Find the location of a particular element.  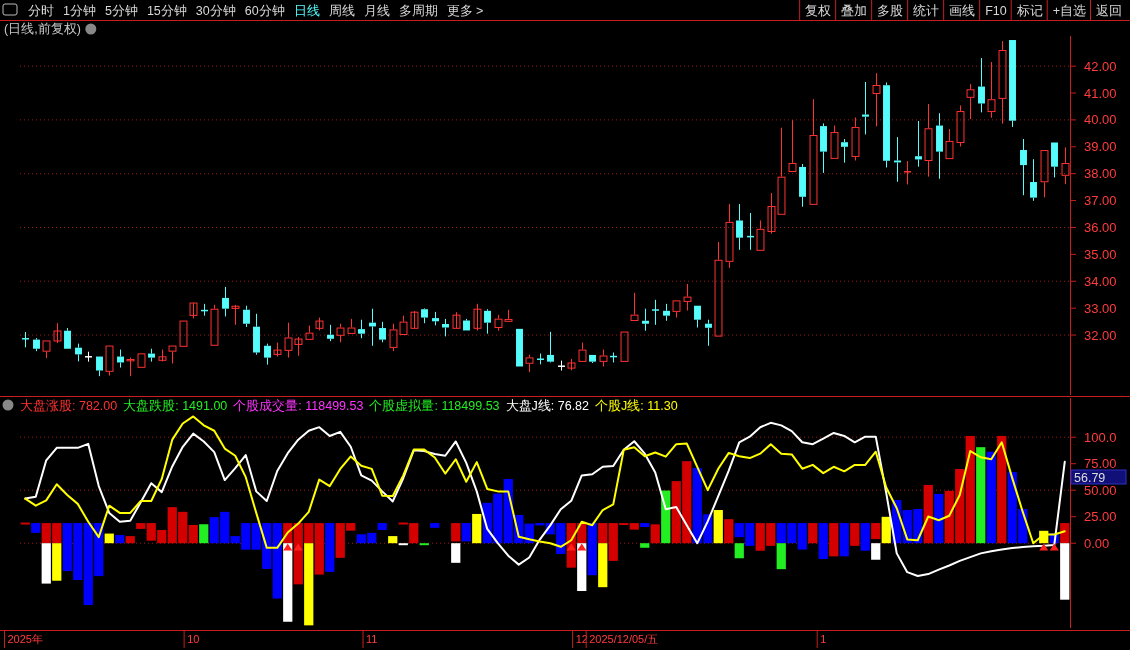

y-tick-label: 34.00 is located at coordinates (1100, 281).